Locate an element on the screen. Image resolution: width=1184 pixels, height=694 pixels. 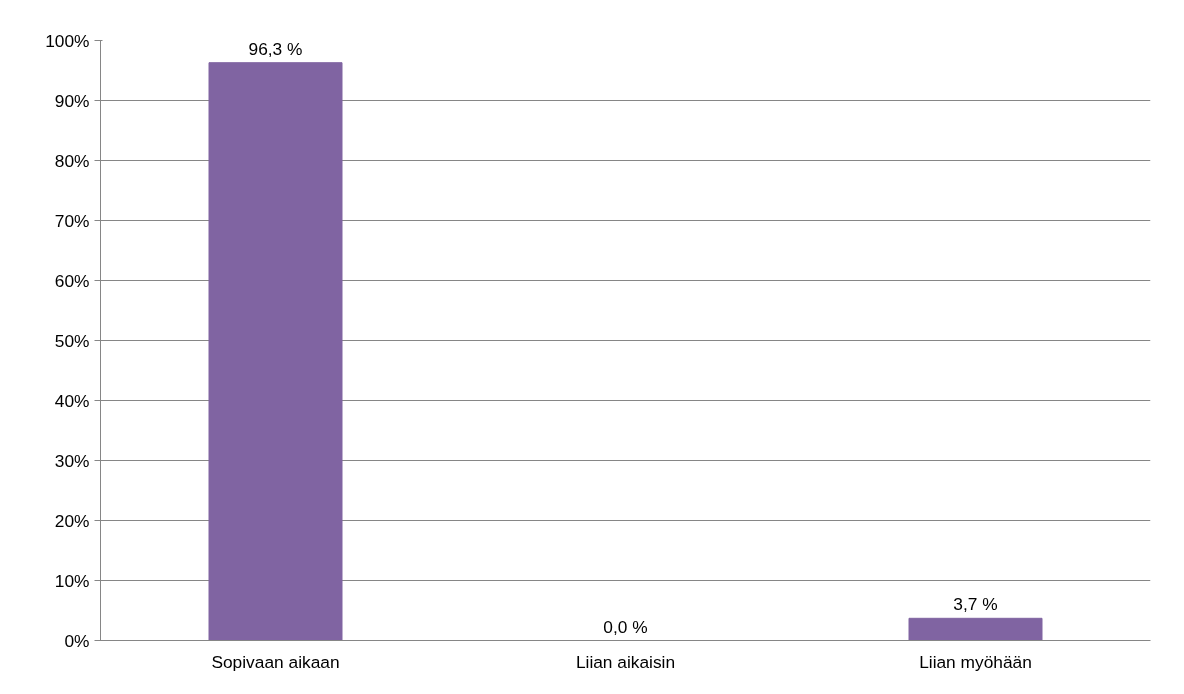
y-tick-label: 90% is located at coordinates (72, 100).